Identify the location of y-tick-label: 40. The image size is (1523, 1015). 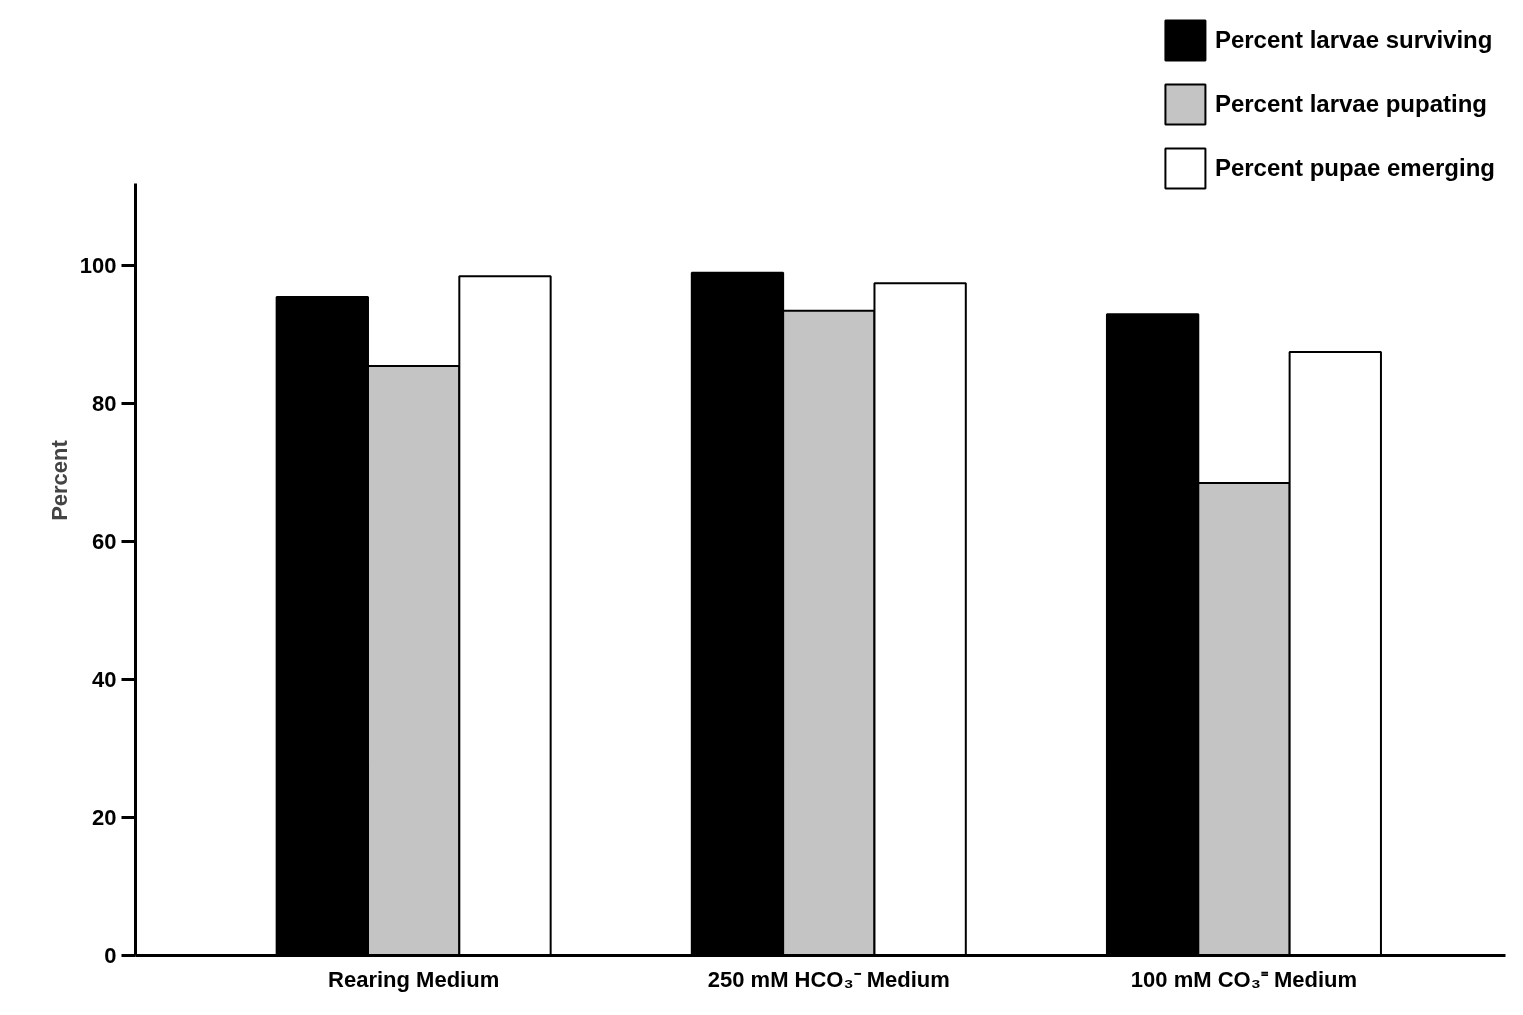
(104, 680).